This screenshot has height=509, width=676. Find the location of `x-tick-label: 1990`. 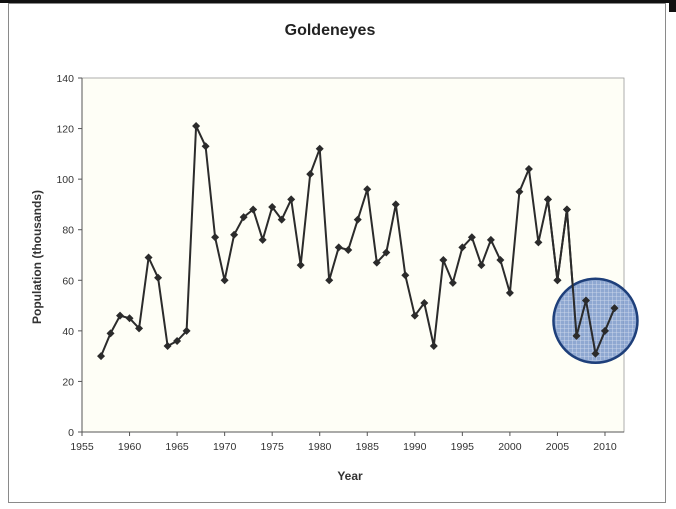

x-tick-label: 1990 is located at coordinates (415, 447).